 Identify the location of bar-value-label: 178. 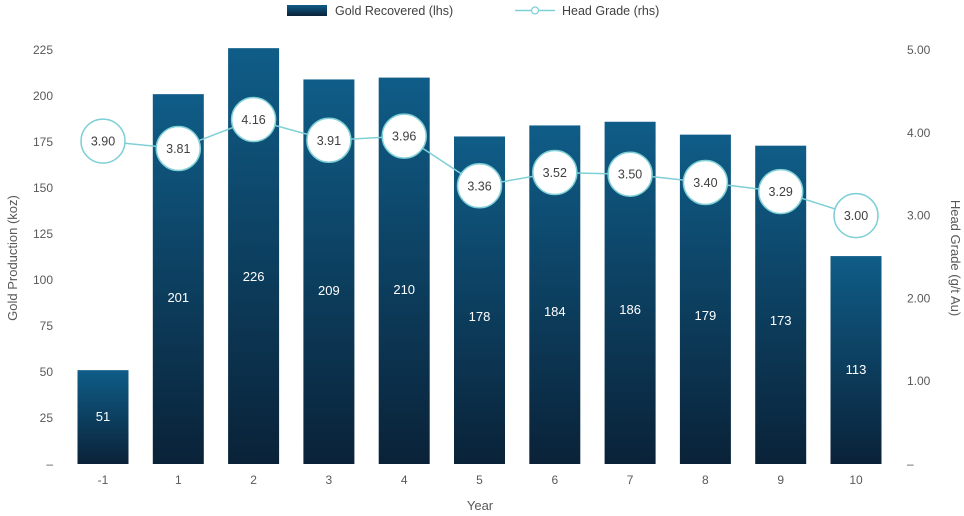
(480, 316).